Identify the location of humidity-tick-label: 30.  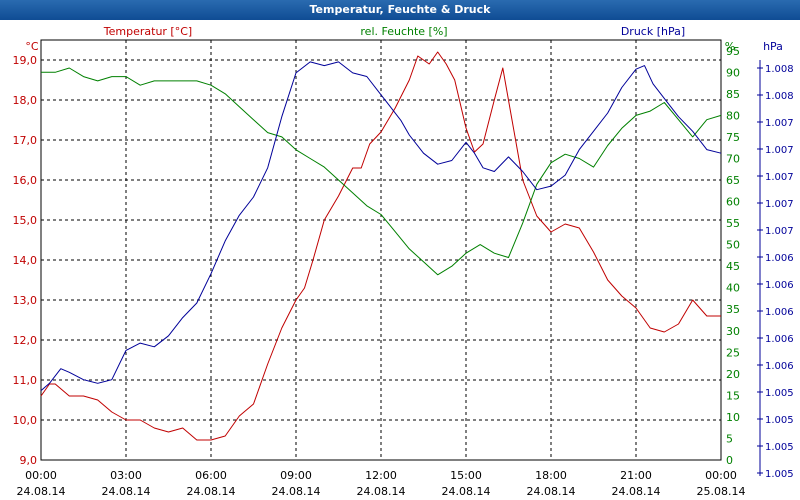
(733, 331).